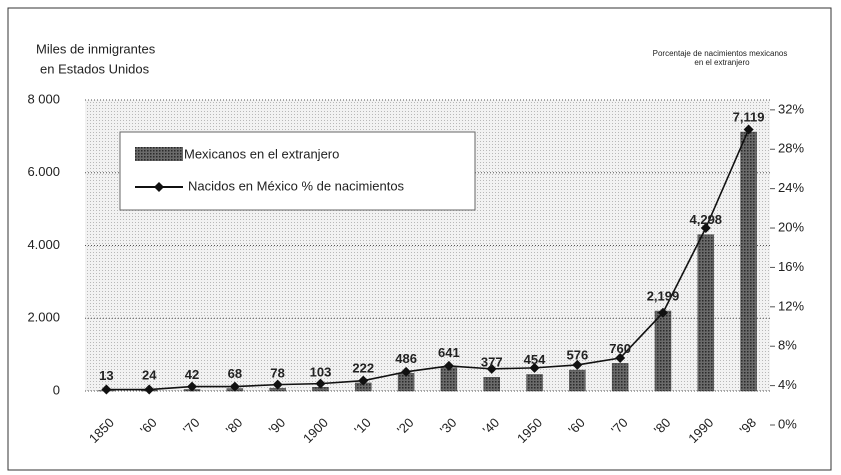 This screenshot has height=475, width=841. I want to click on data-label: 377, so click(492, 362).